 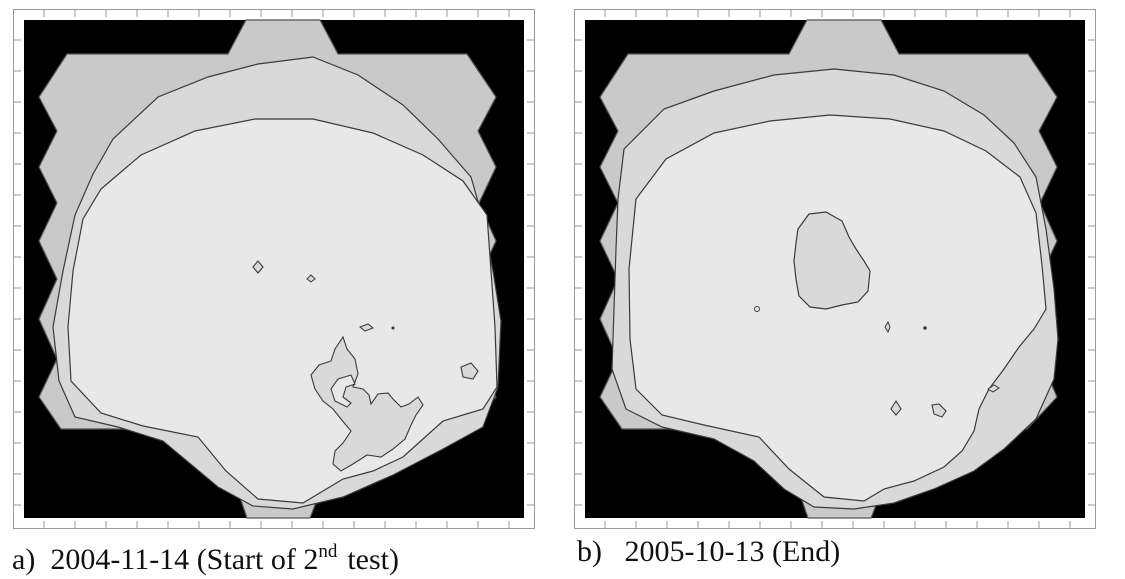 What do you see at coordinates (925, 328) in the screenshot?
I see `spot-3-b` at bounding box center [925, 328].